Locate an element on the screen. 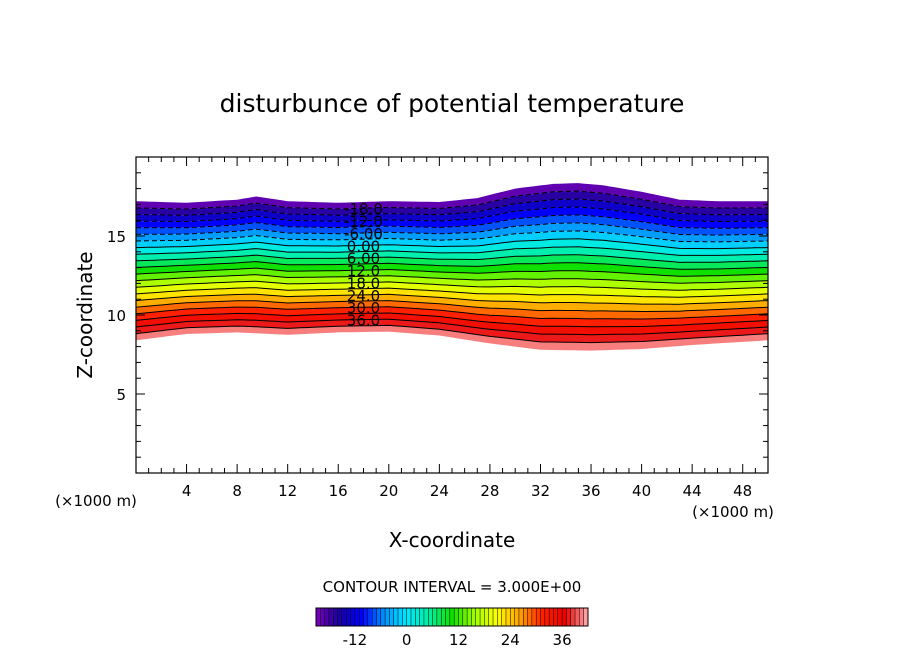 This screenshot has width=904, height=654. colorbar: -12 0 12 24 36 is located at coordinates (452, 628).